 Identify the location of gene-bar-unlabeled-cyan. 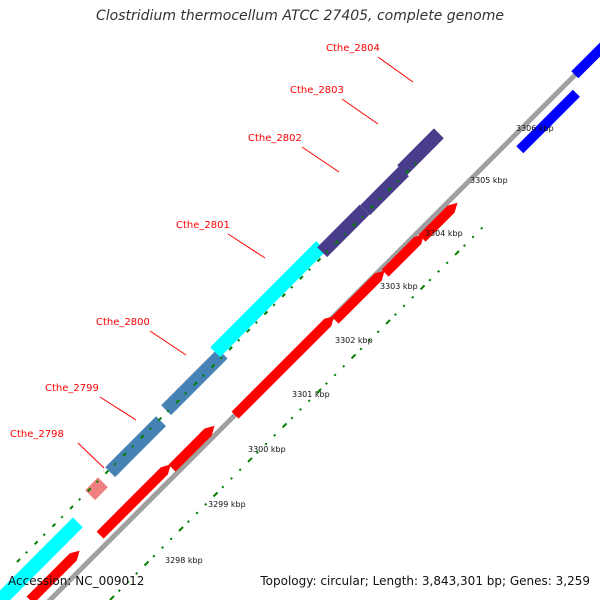
(41, 558).